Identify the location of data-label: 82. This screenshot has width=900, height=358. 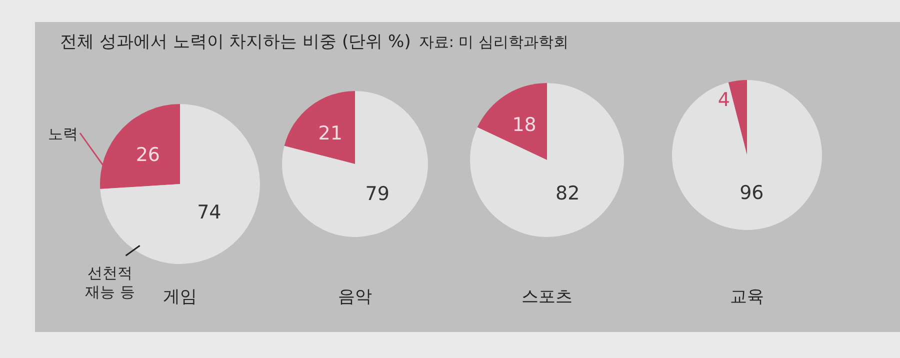
(568, 193).